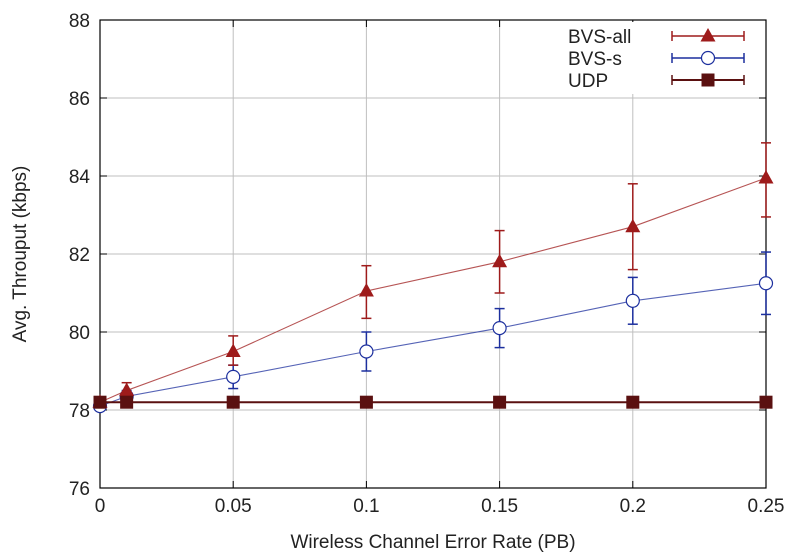 The image size is (792, 556). I want to click on series-udp, so click(433, 402).